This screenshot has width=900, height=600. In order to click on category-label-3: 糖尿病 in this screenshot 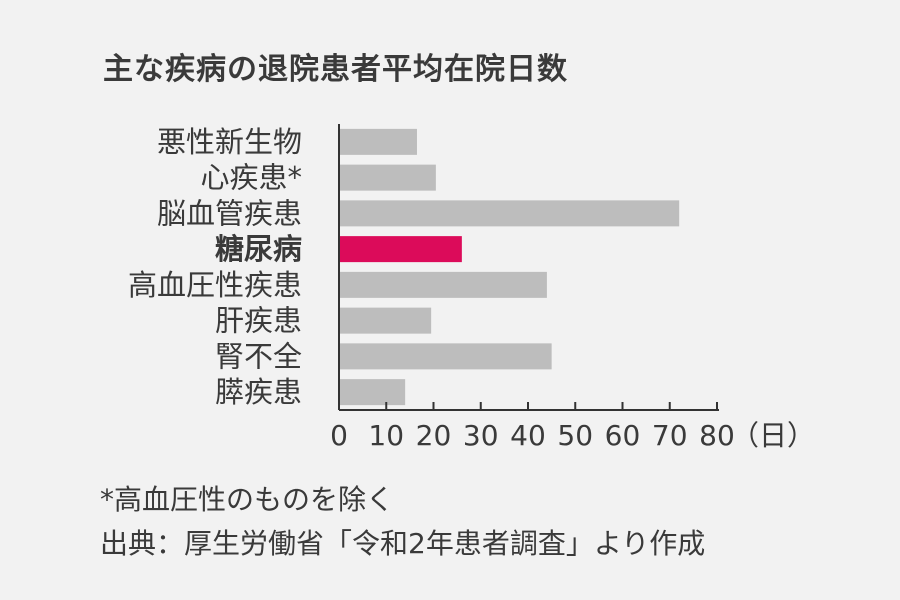, I will do `click(258, 249)`.